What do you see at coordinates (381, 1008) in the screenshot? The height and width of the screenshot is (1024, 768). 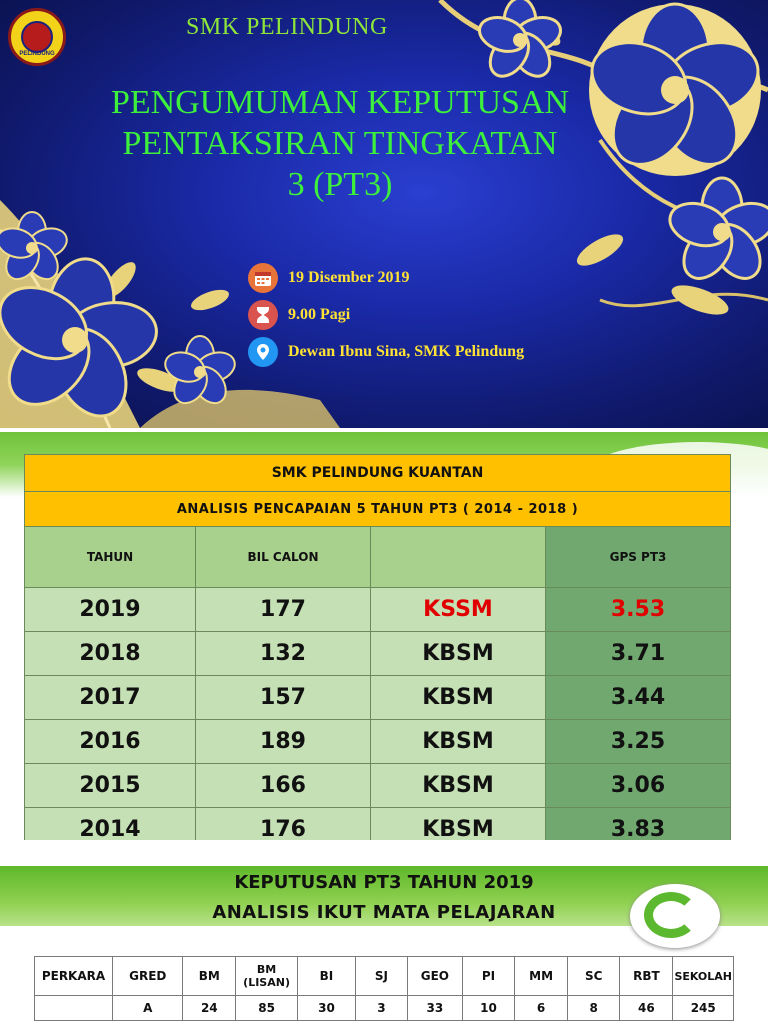 I see `cell: 3` at bounding box center [381, 1008].